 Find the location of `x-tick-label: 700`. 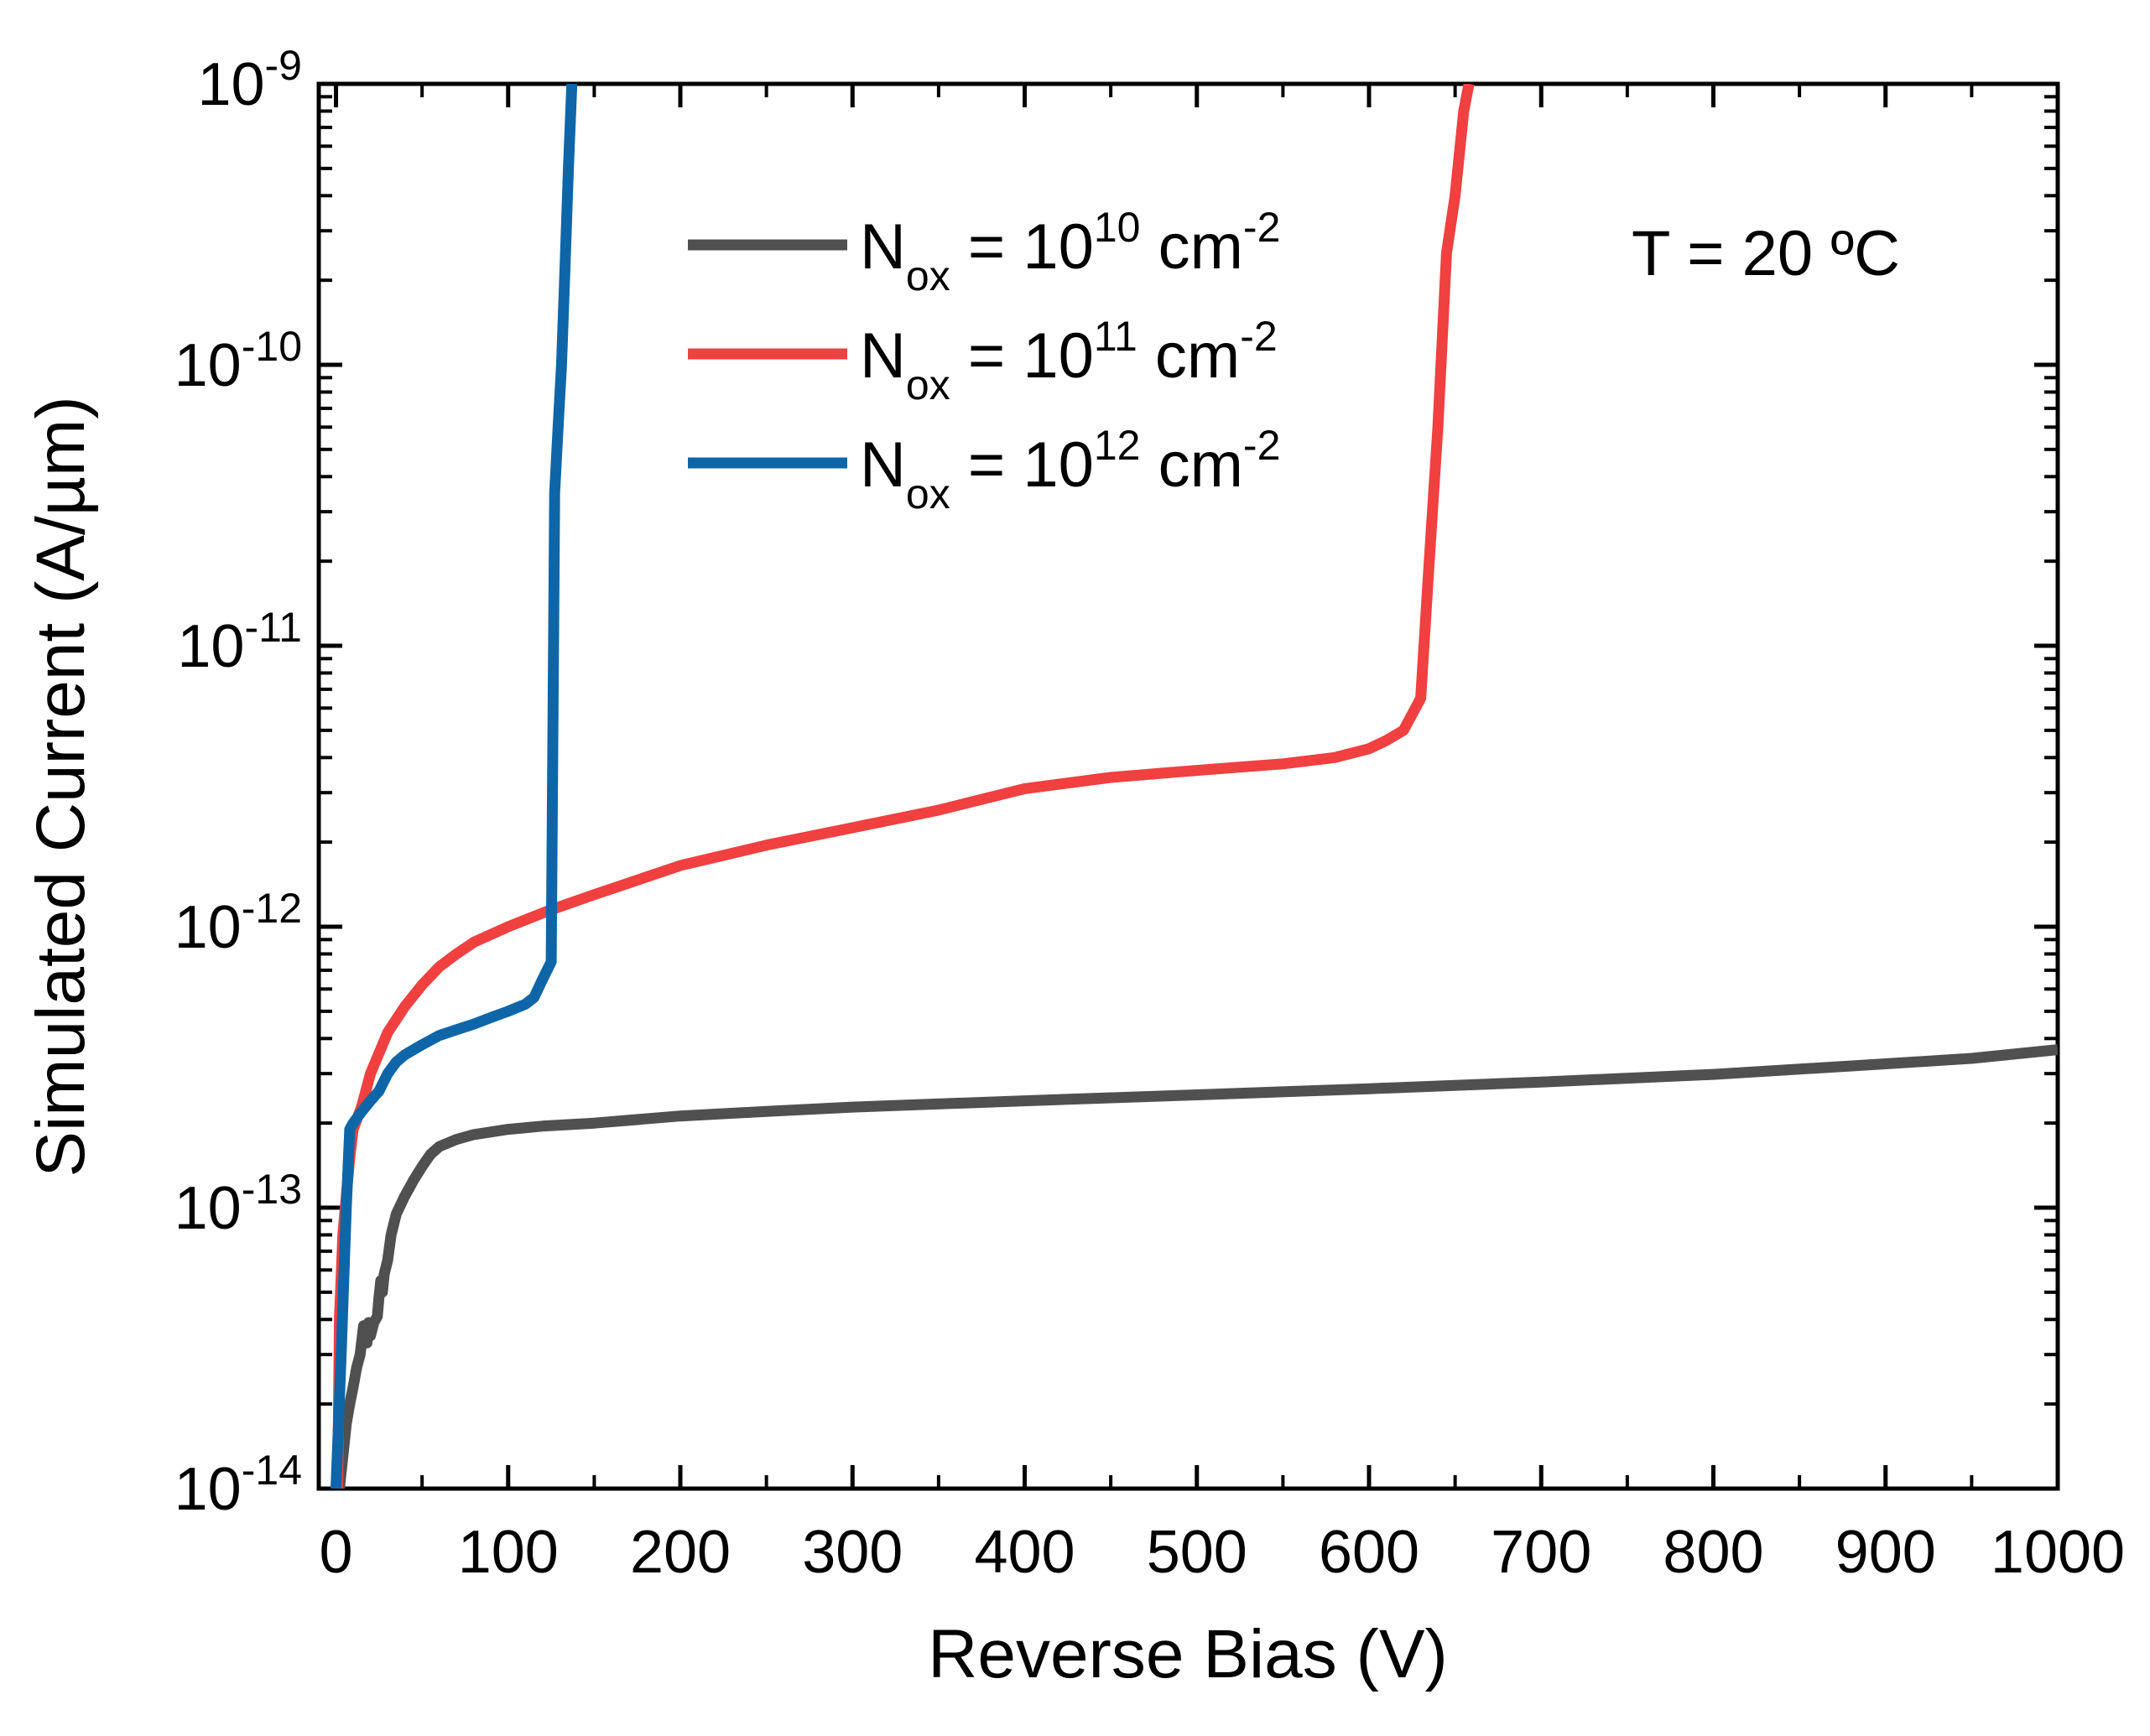

x-tick-label: 700 is located at coordinates (1541, 1552).